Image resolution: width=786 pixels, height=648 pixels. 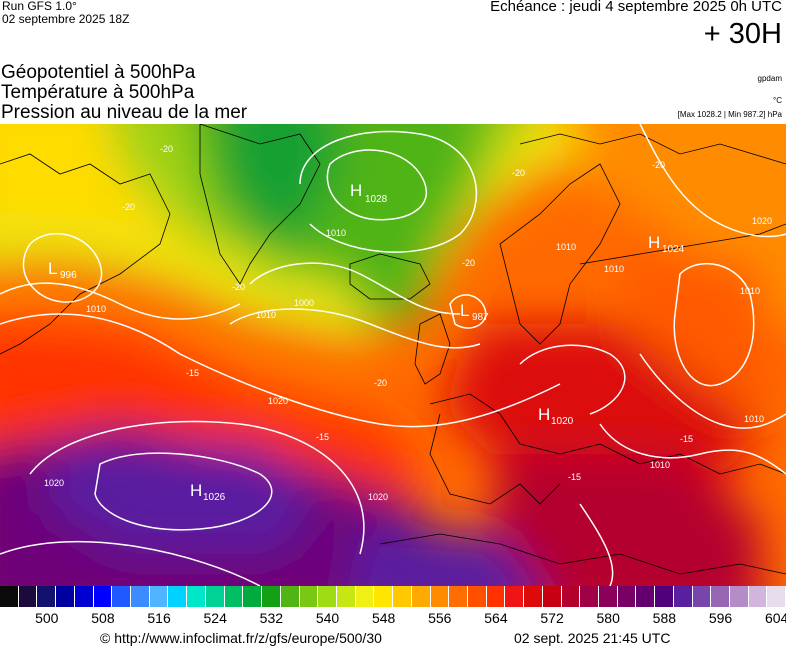 What do you see at coordinates (68, 275) in the screenshot?
I see `low-labrador-value: 996` at bounding box center [68, 275].